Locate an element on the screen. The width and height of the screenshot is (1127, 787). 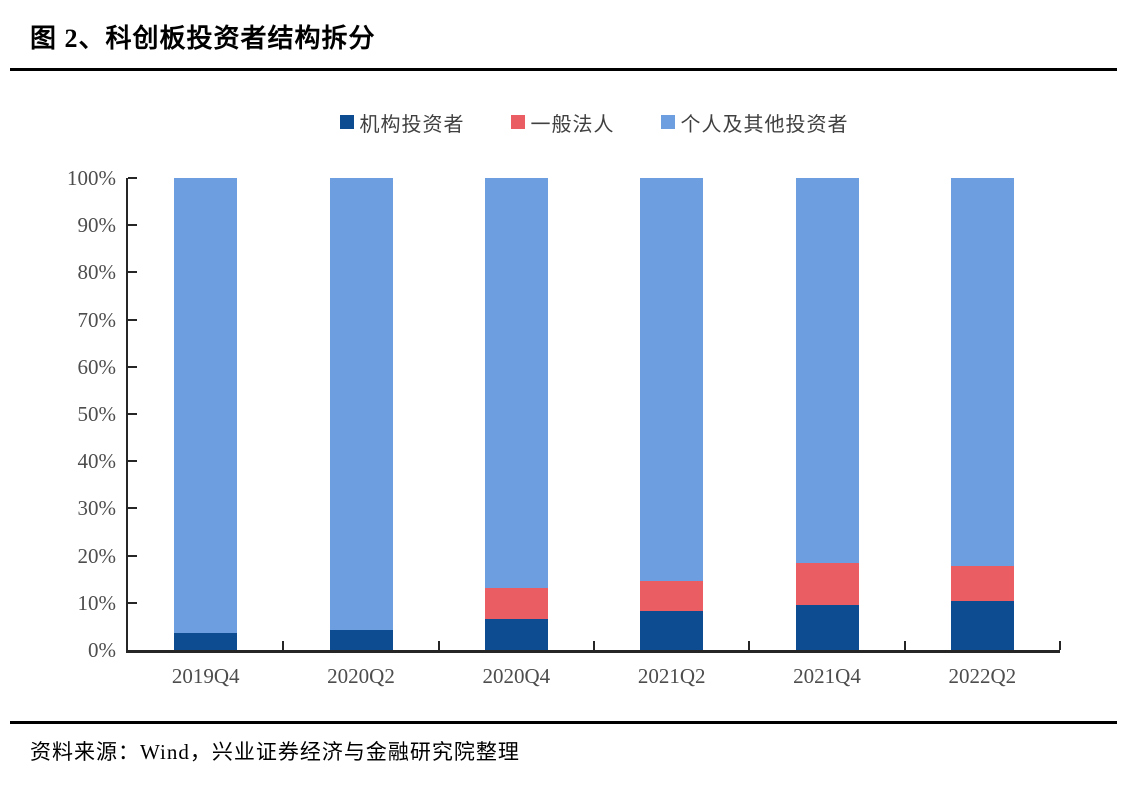
legend-label: 机构投资者 is located at coordinates (412, 124).